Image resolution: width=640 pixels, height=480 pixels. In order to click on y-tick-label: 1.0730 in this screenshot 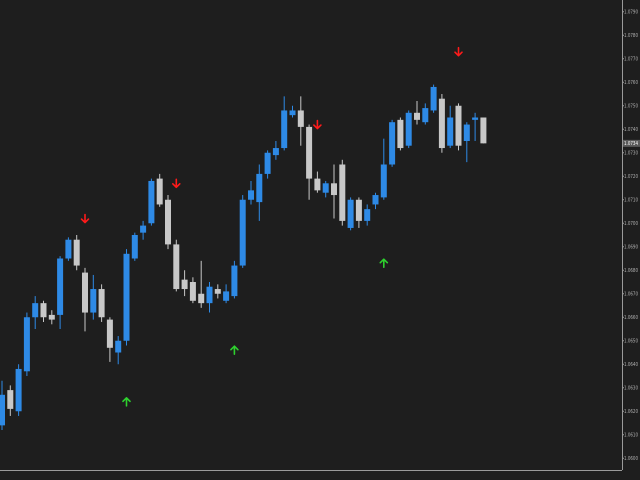, I will do `click(631, 153)`.